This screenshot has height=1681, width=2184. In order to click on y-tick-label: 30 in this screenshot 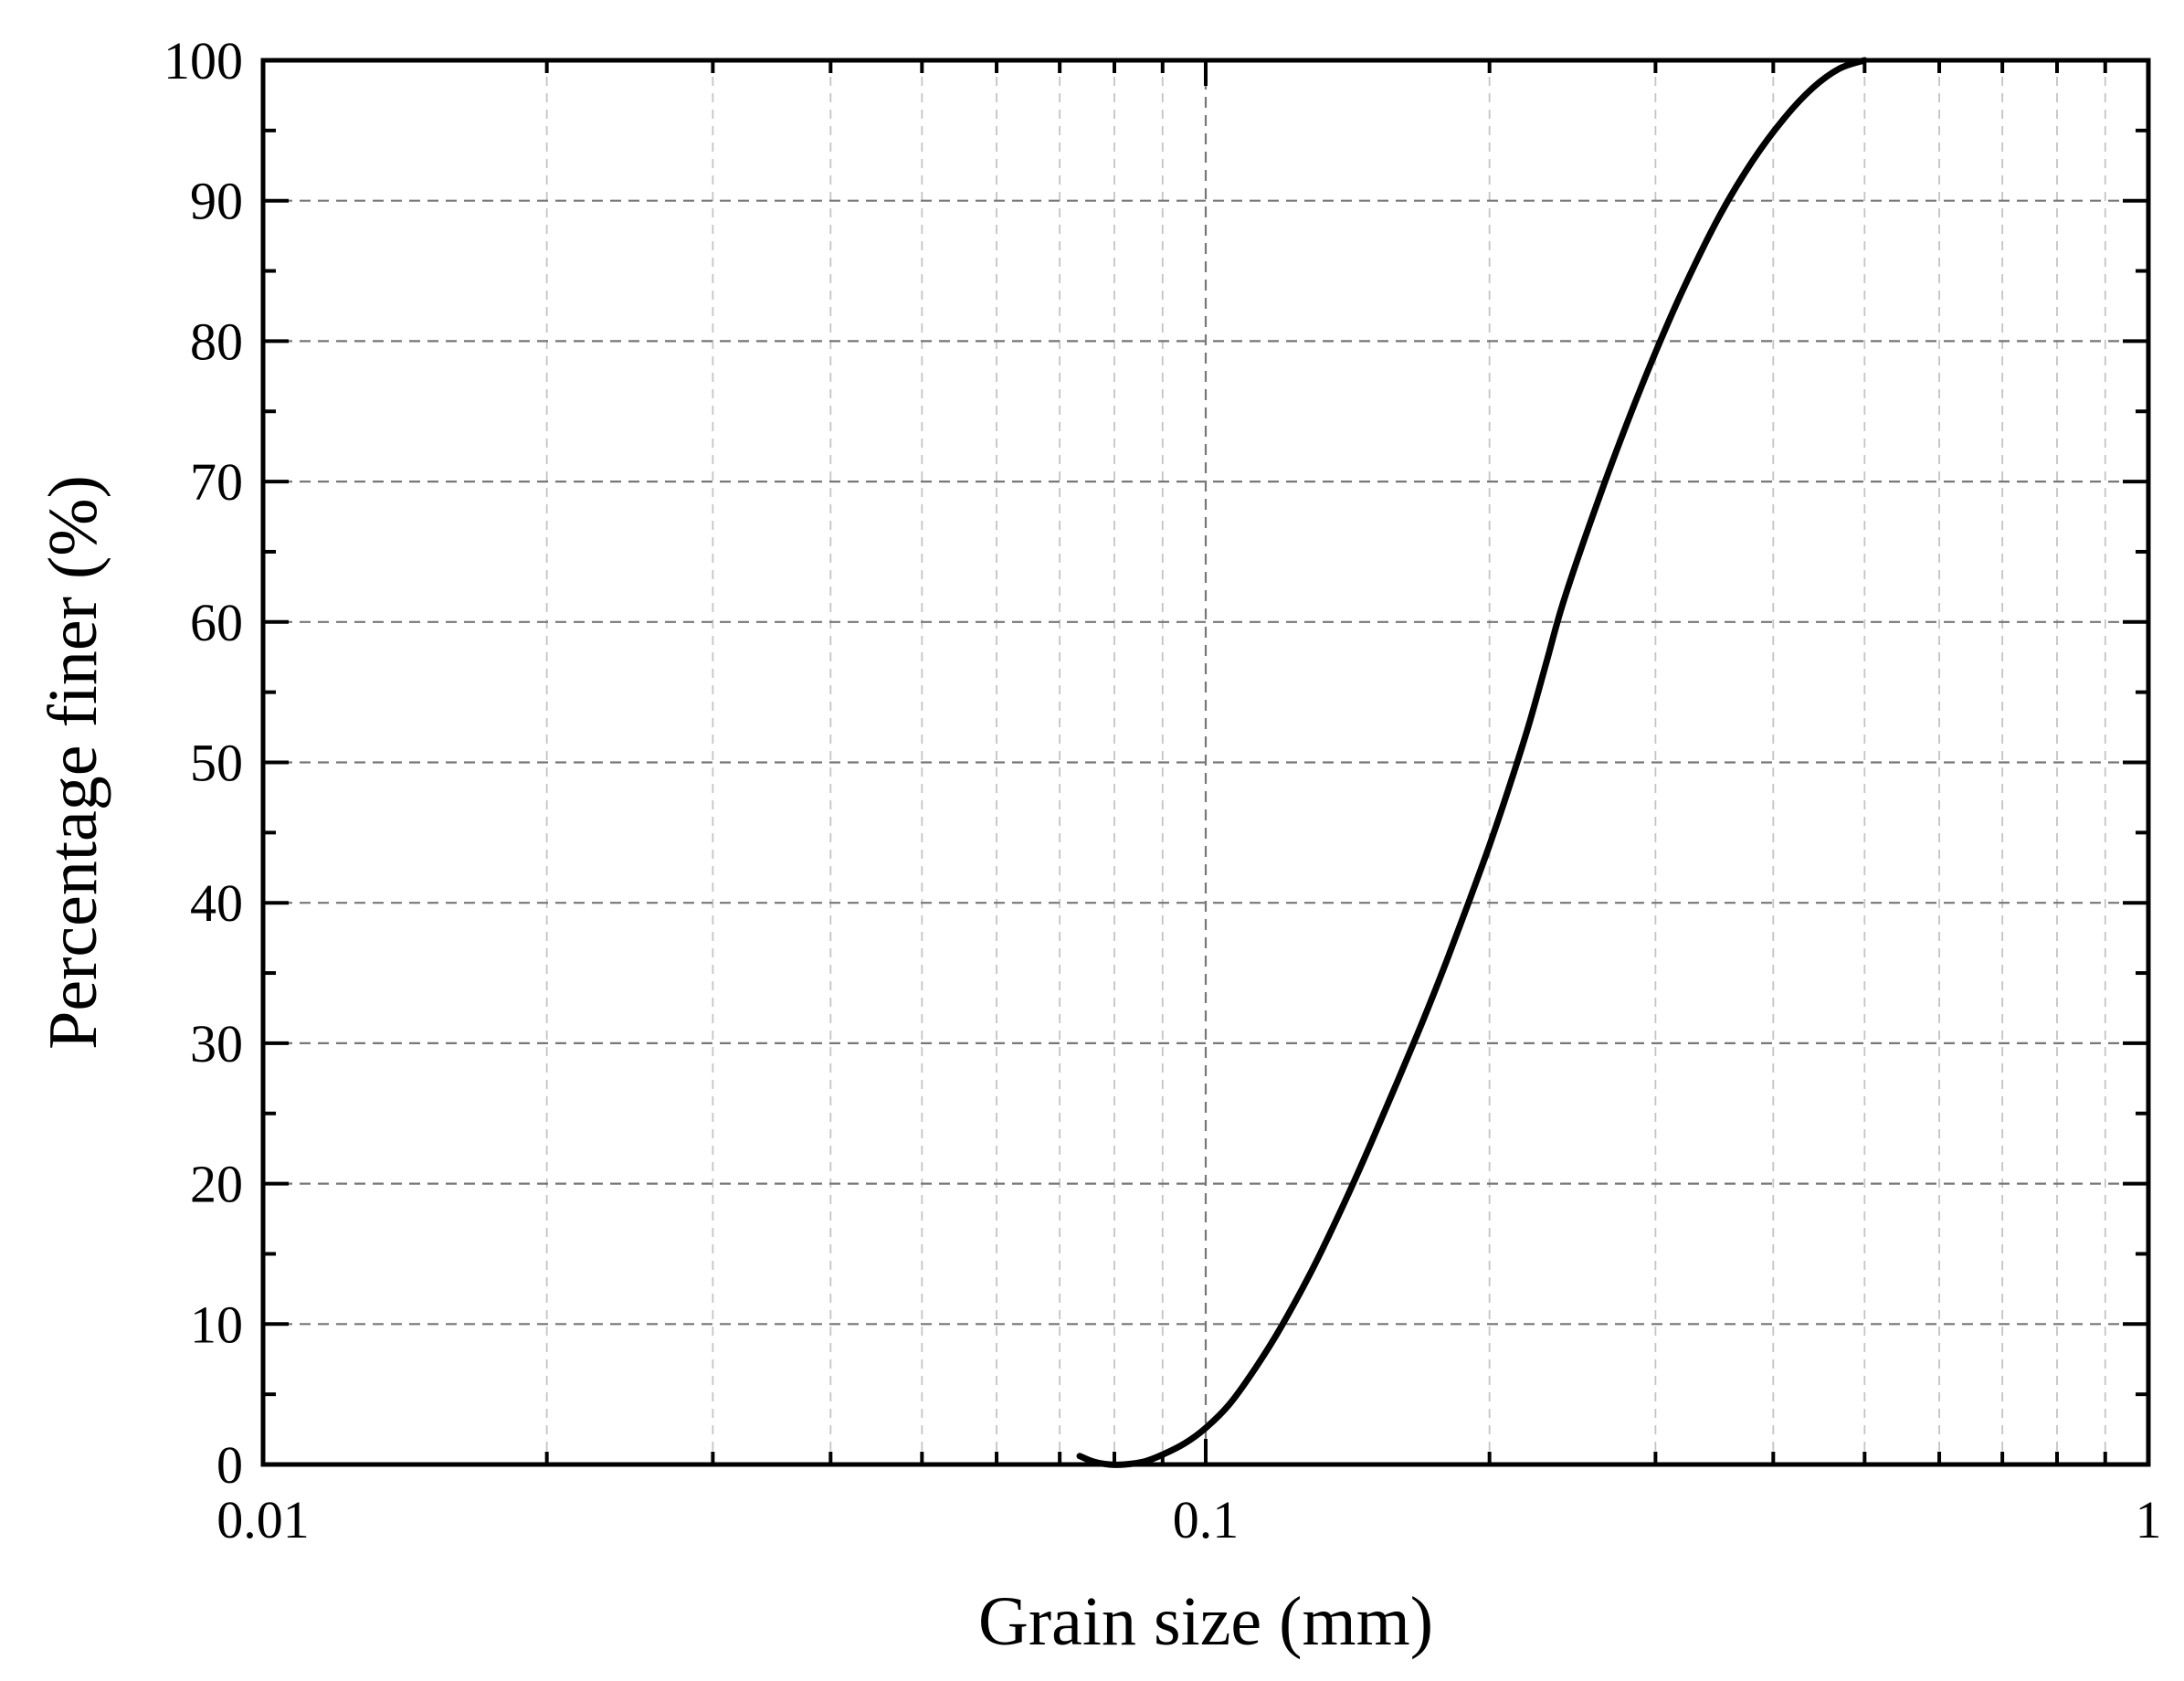, I will do `click(217, 1044)`.